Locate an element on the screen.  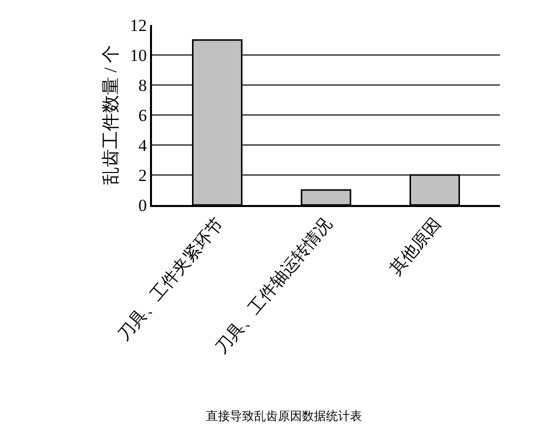
y-axis-title: 乱齿工件数量 / 个 is located at coordinates (110, 115).